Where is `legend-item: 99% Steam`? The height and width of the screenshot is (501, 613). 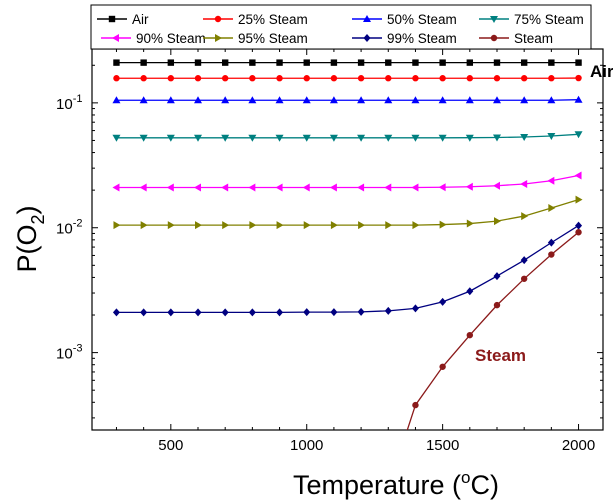 legend-item: 99% Steam is located at coordinates (404, 38).